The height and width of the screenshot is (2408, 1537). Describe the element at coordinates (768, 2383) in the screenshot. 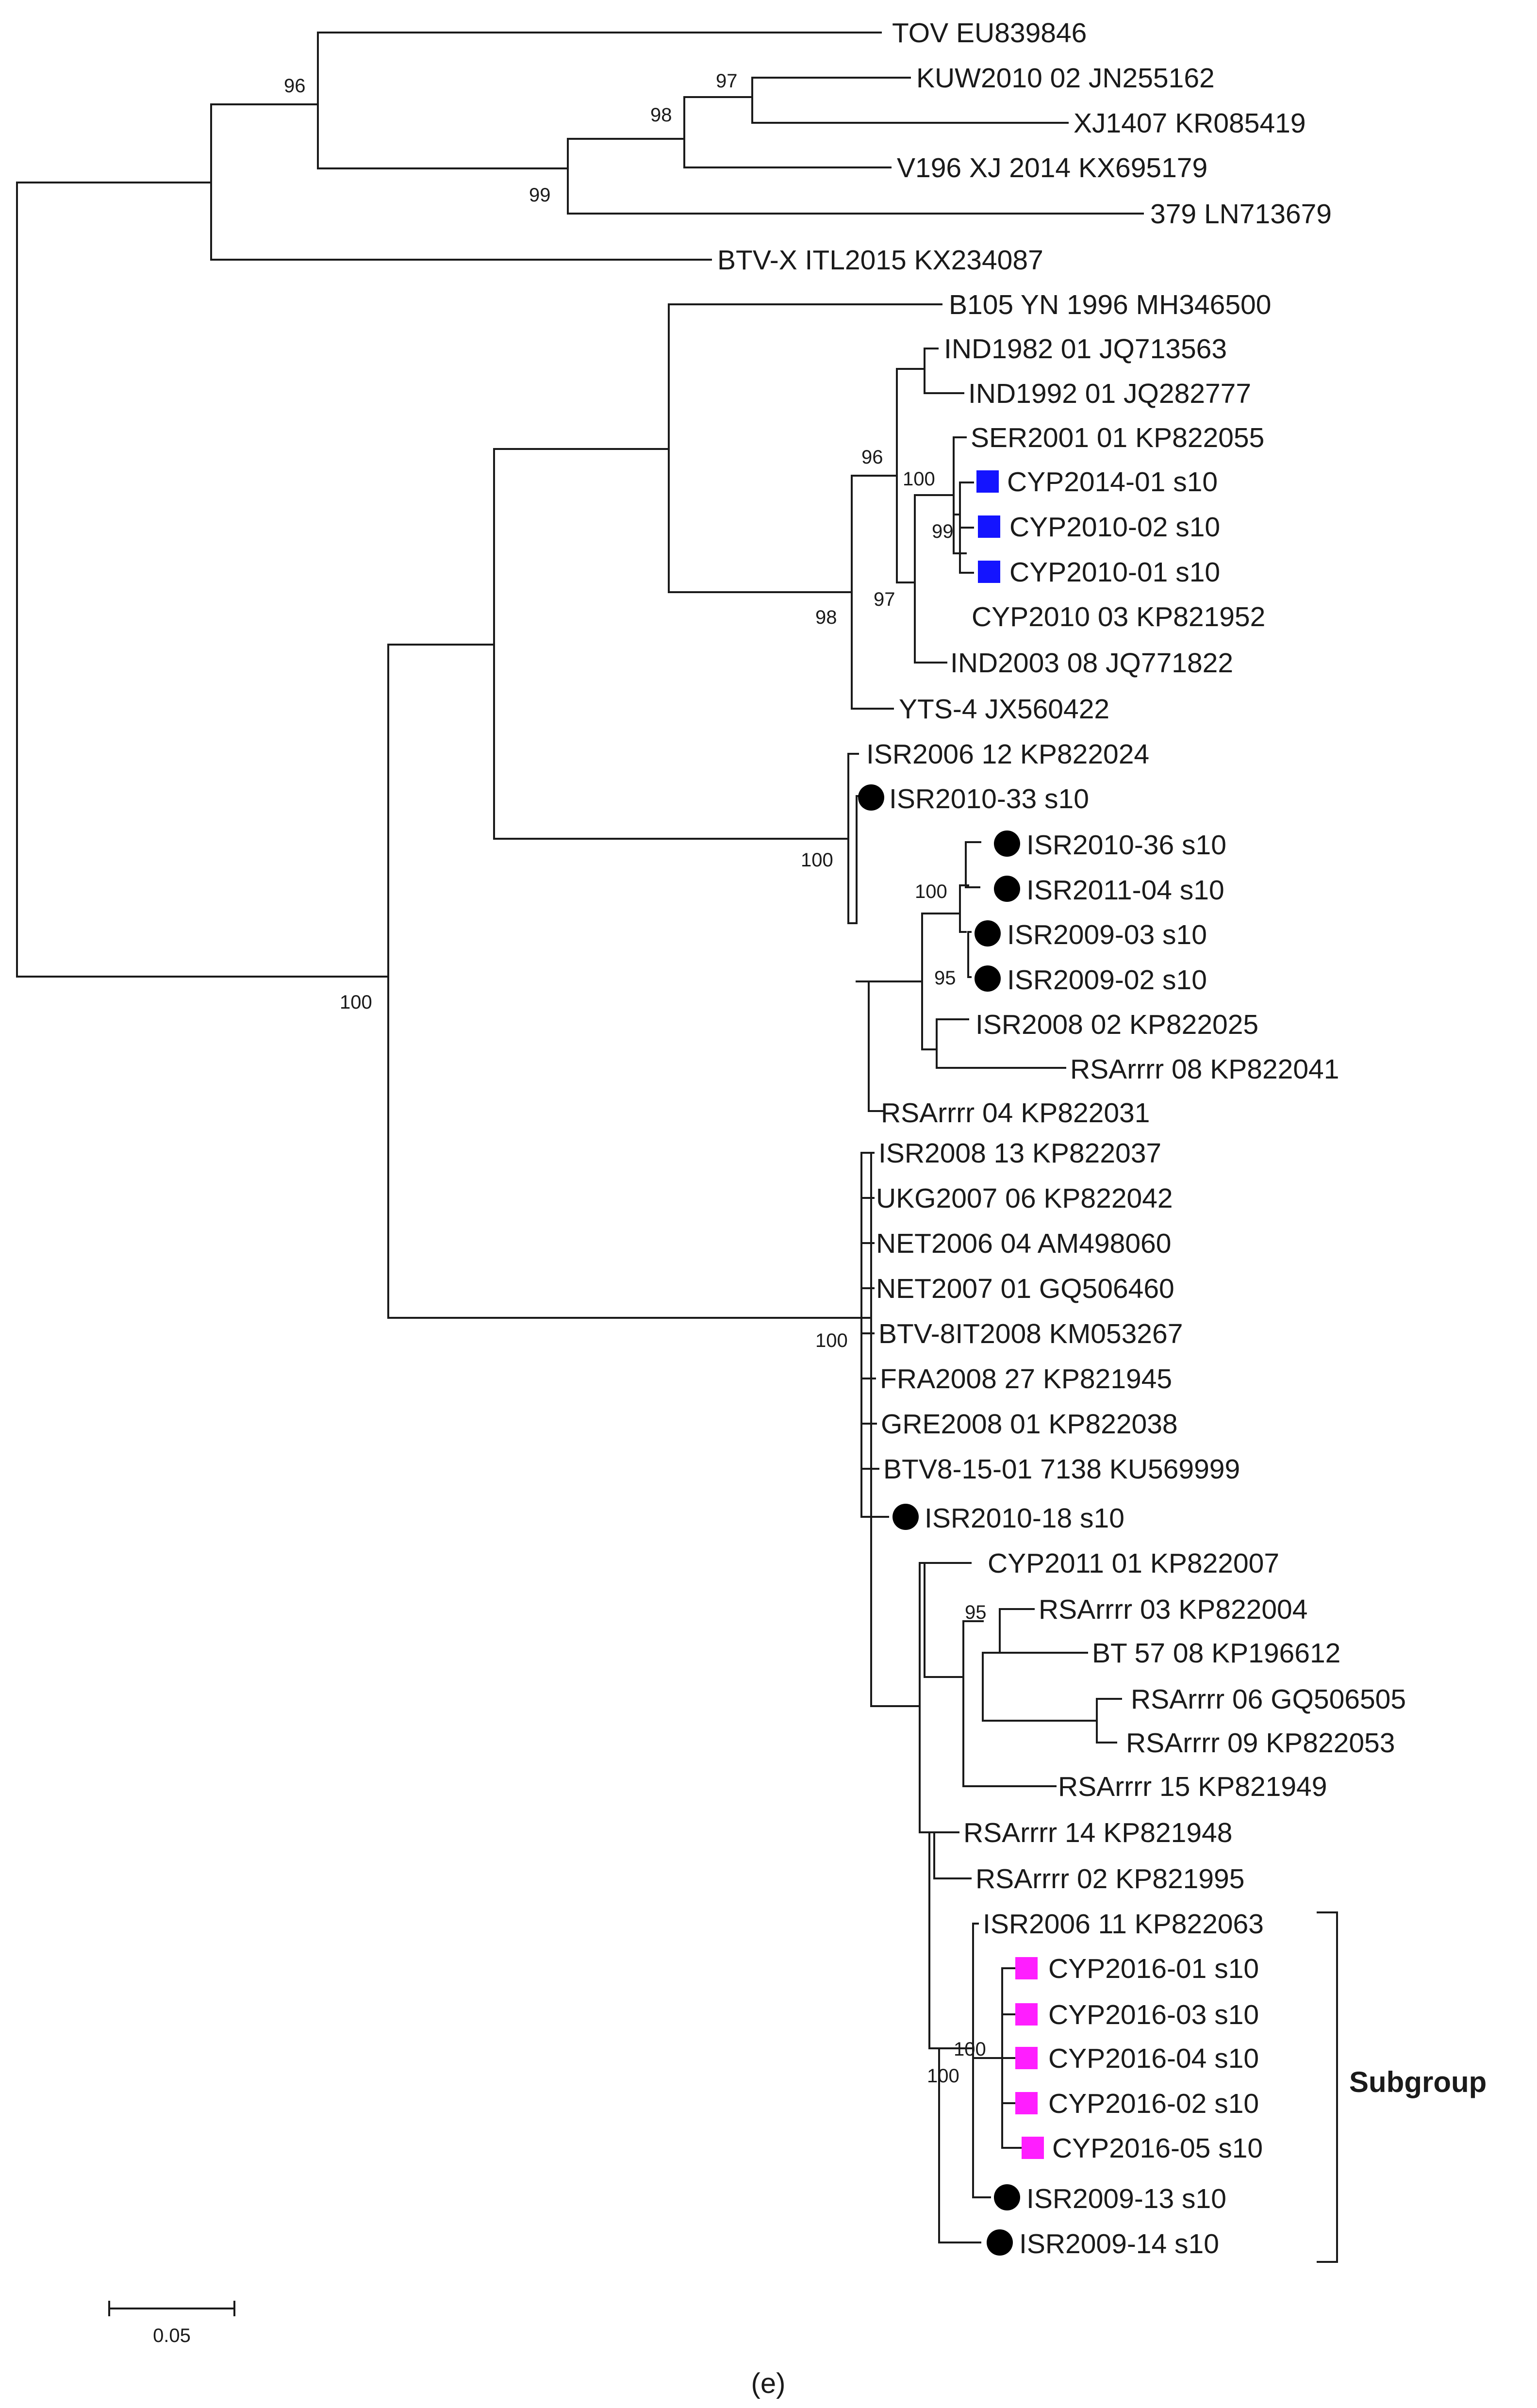

I see `panel-label: (e)` at that location.